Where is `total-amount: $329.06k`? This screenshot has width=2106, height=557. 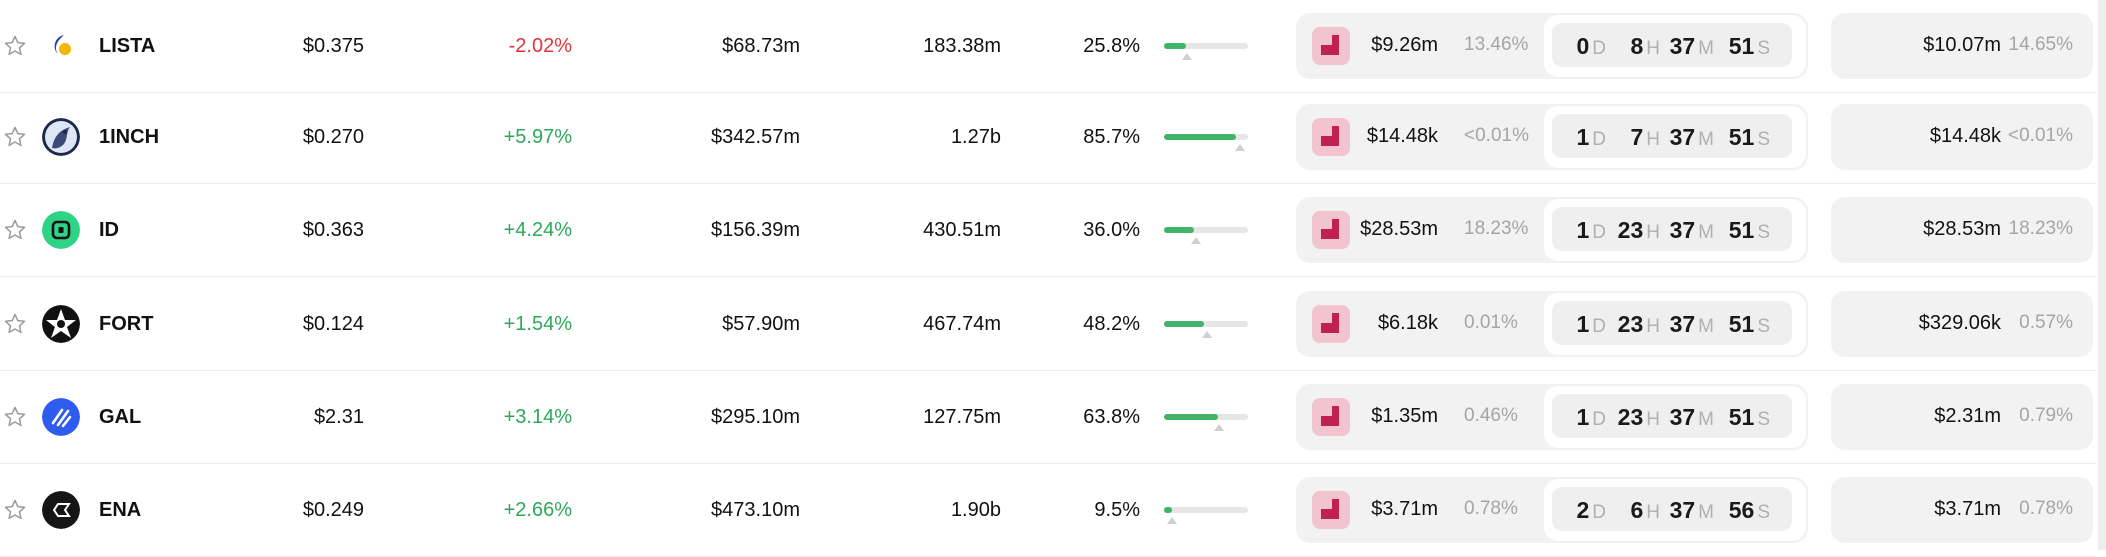 total-amount: $329.06k is located at coordinates (1959, 323).